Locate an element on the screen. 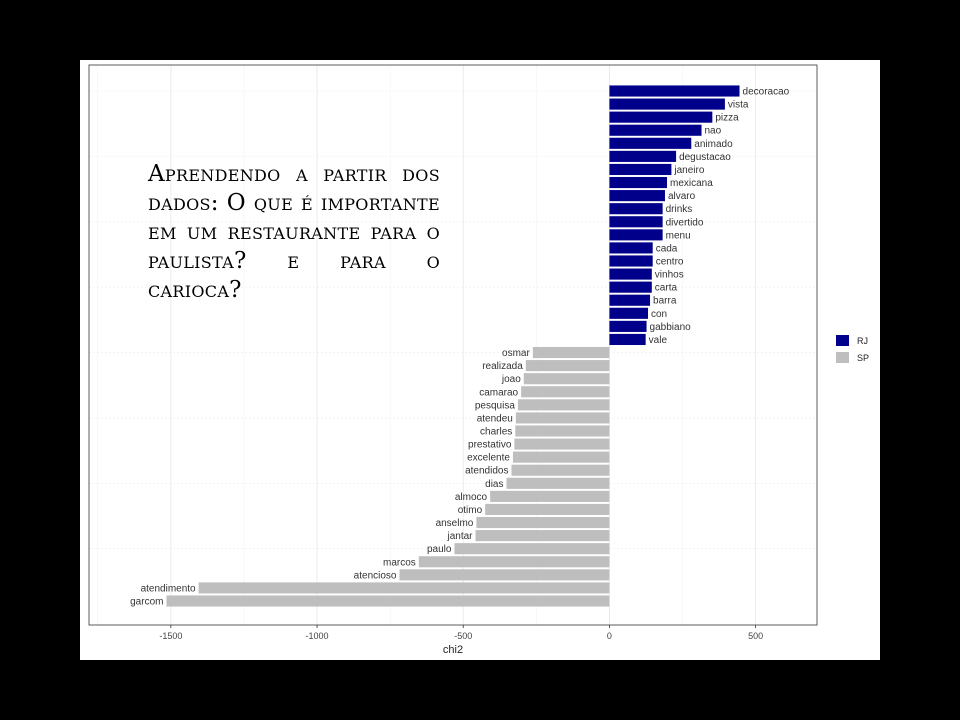  bar-degustacao is located at coordinates (643, 156).